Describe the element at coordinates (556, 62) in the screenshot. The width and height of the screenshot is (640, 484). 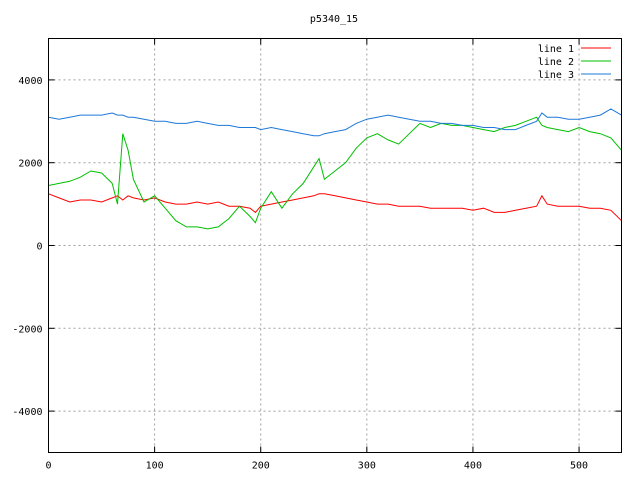
I see `legend-label-2: line 2` at that location.